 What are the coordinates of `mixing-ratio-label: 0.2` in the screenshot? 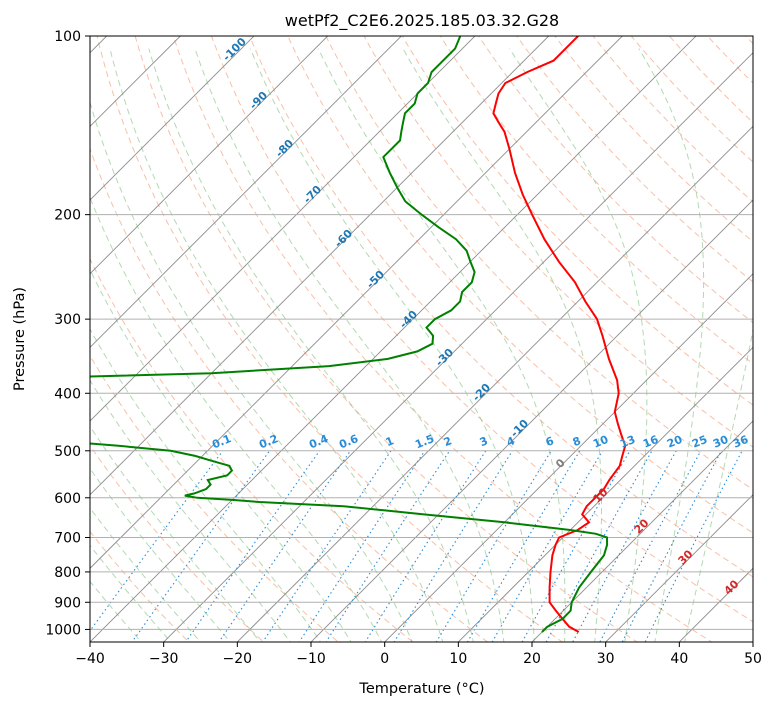 It's located at (268, 441).